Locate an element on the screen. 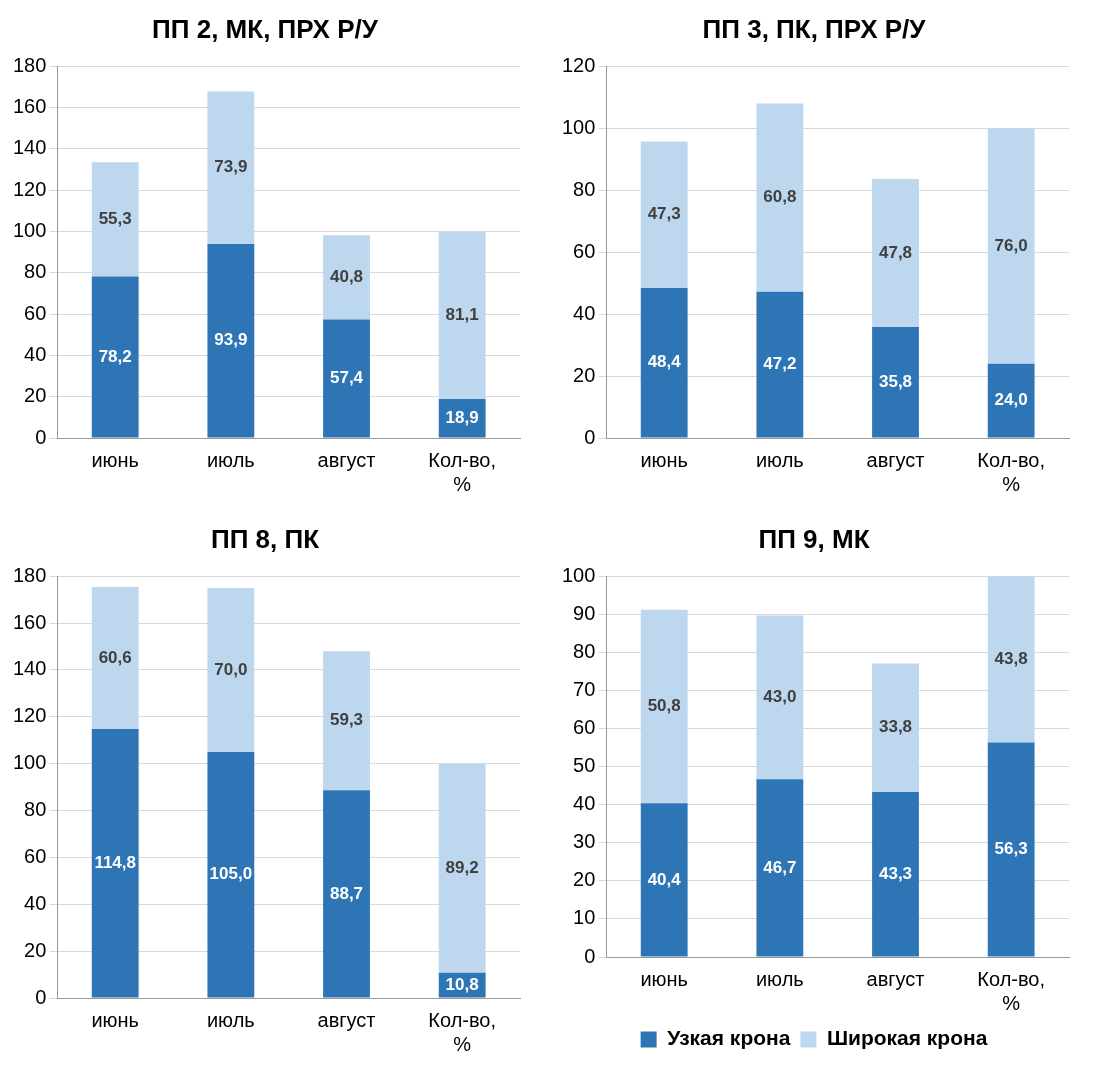  data-label: 24,0 is located at coordinates (1011, 400).